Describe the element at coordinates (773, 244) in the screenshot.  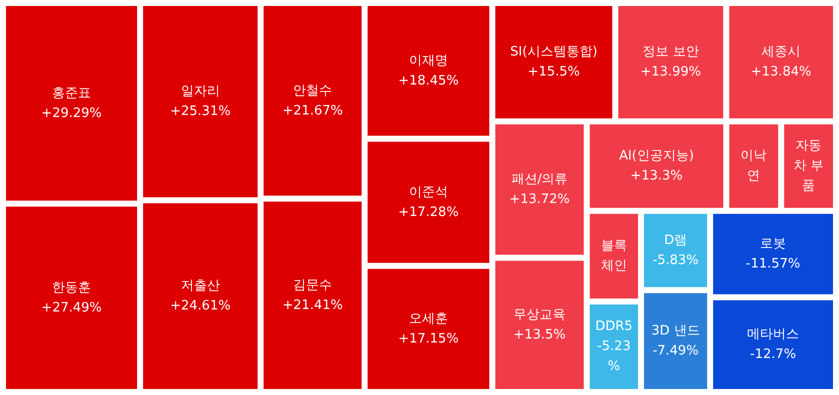
I see `category-label: 로봇` at that location.